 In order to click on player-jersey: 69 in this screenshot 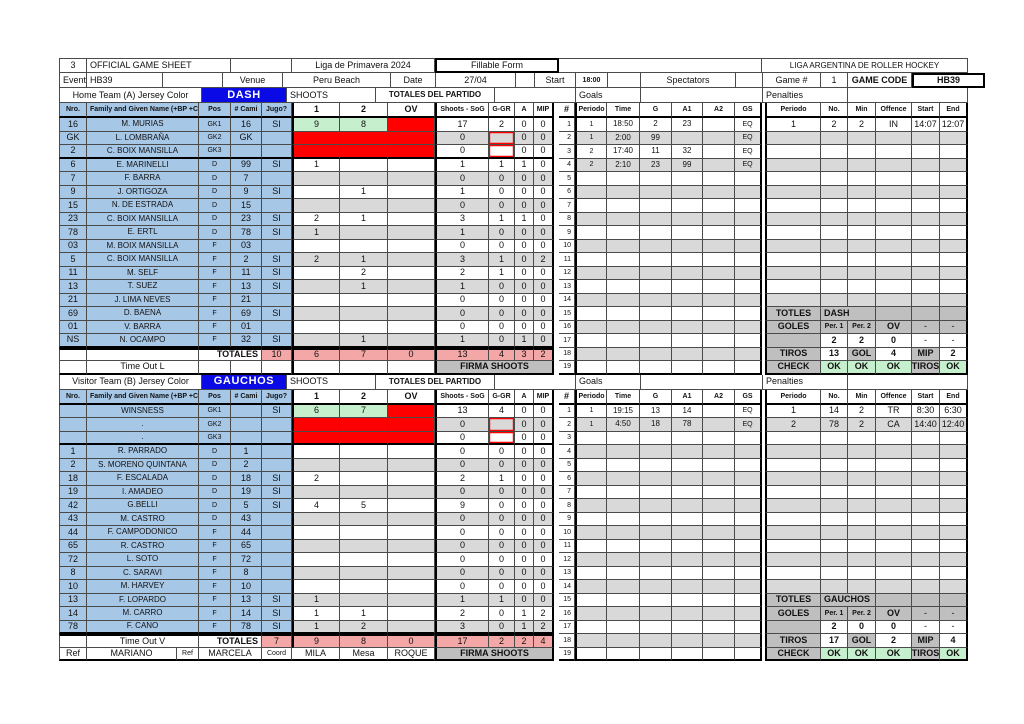, I will do `click(246, 314)`.